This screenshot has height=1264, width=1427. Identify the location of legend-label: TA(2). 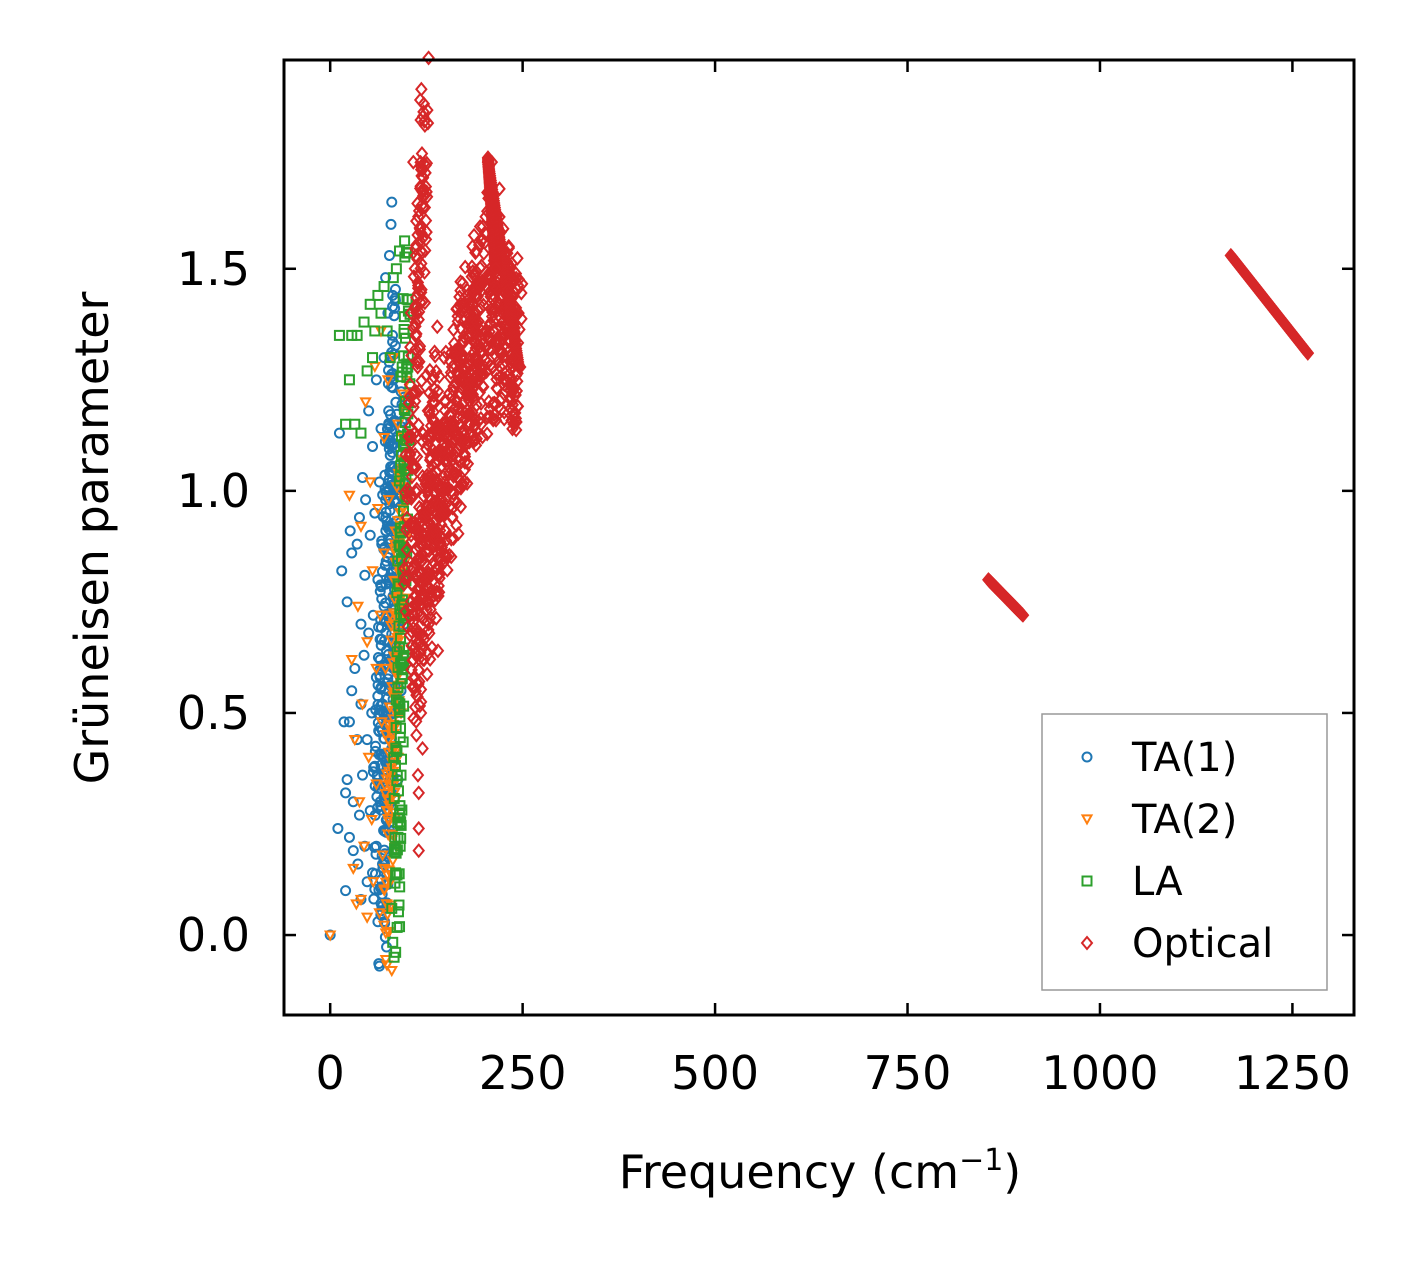
(1184, 820).